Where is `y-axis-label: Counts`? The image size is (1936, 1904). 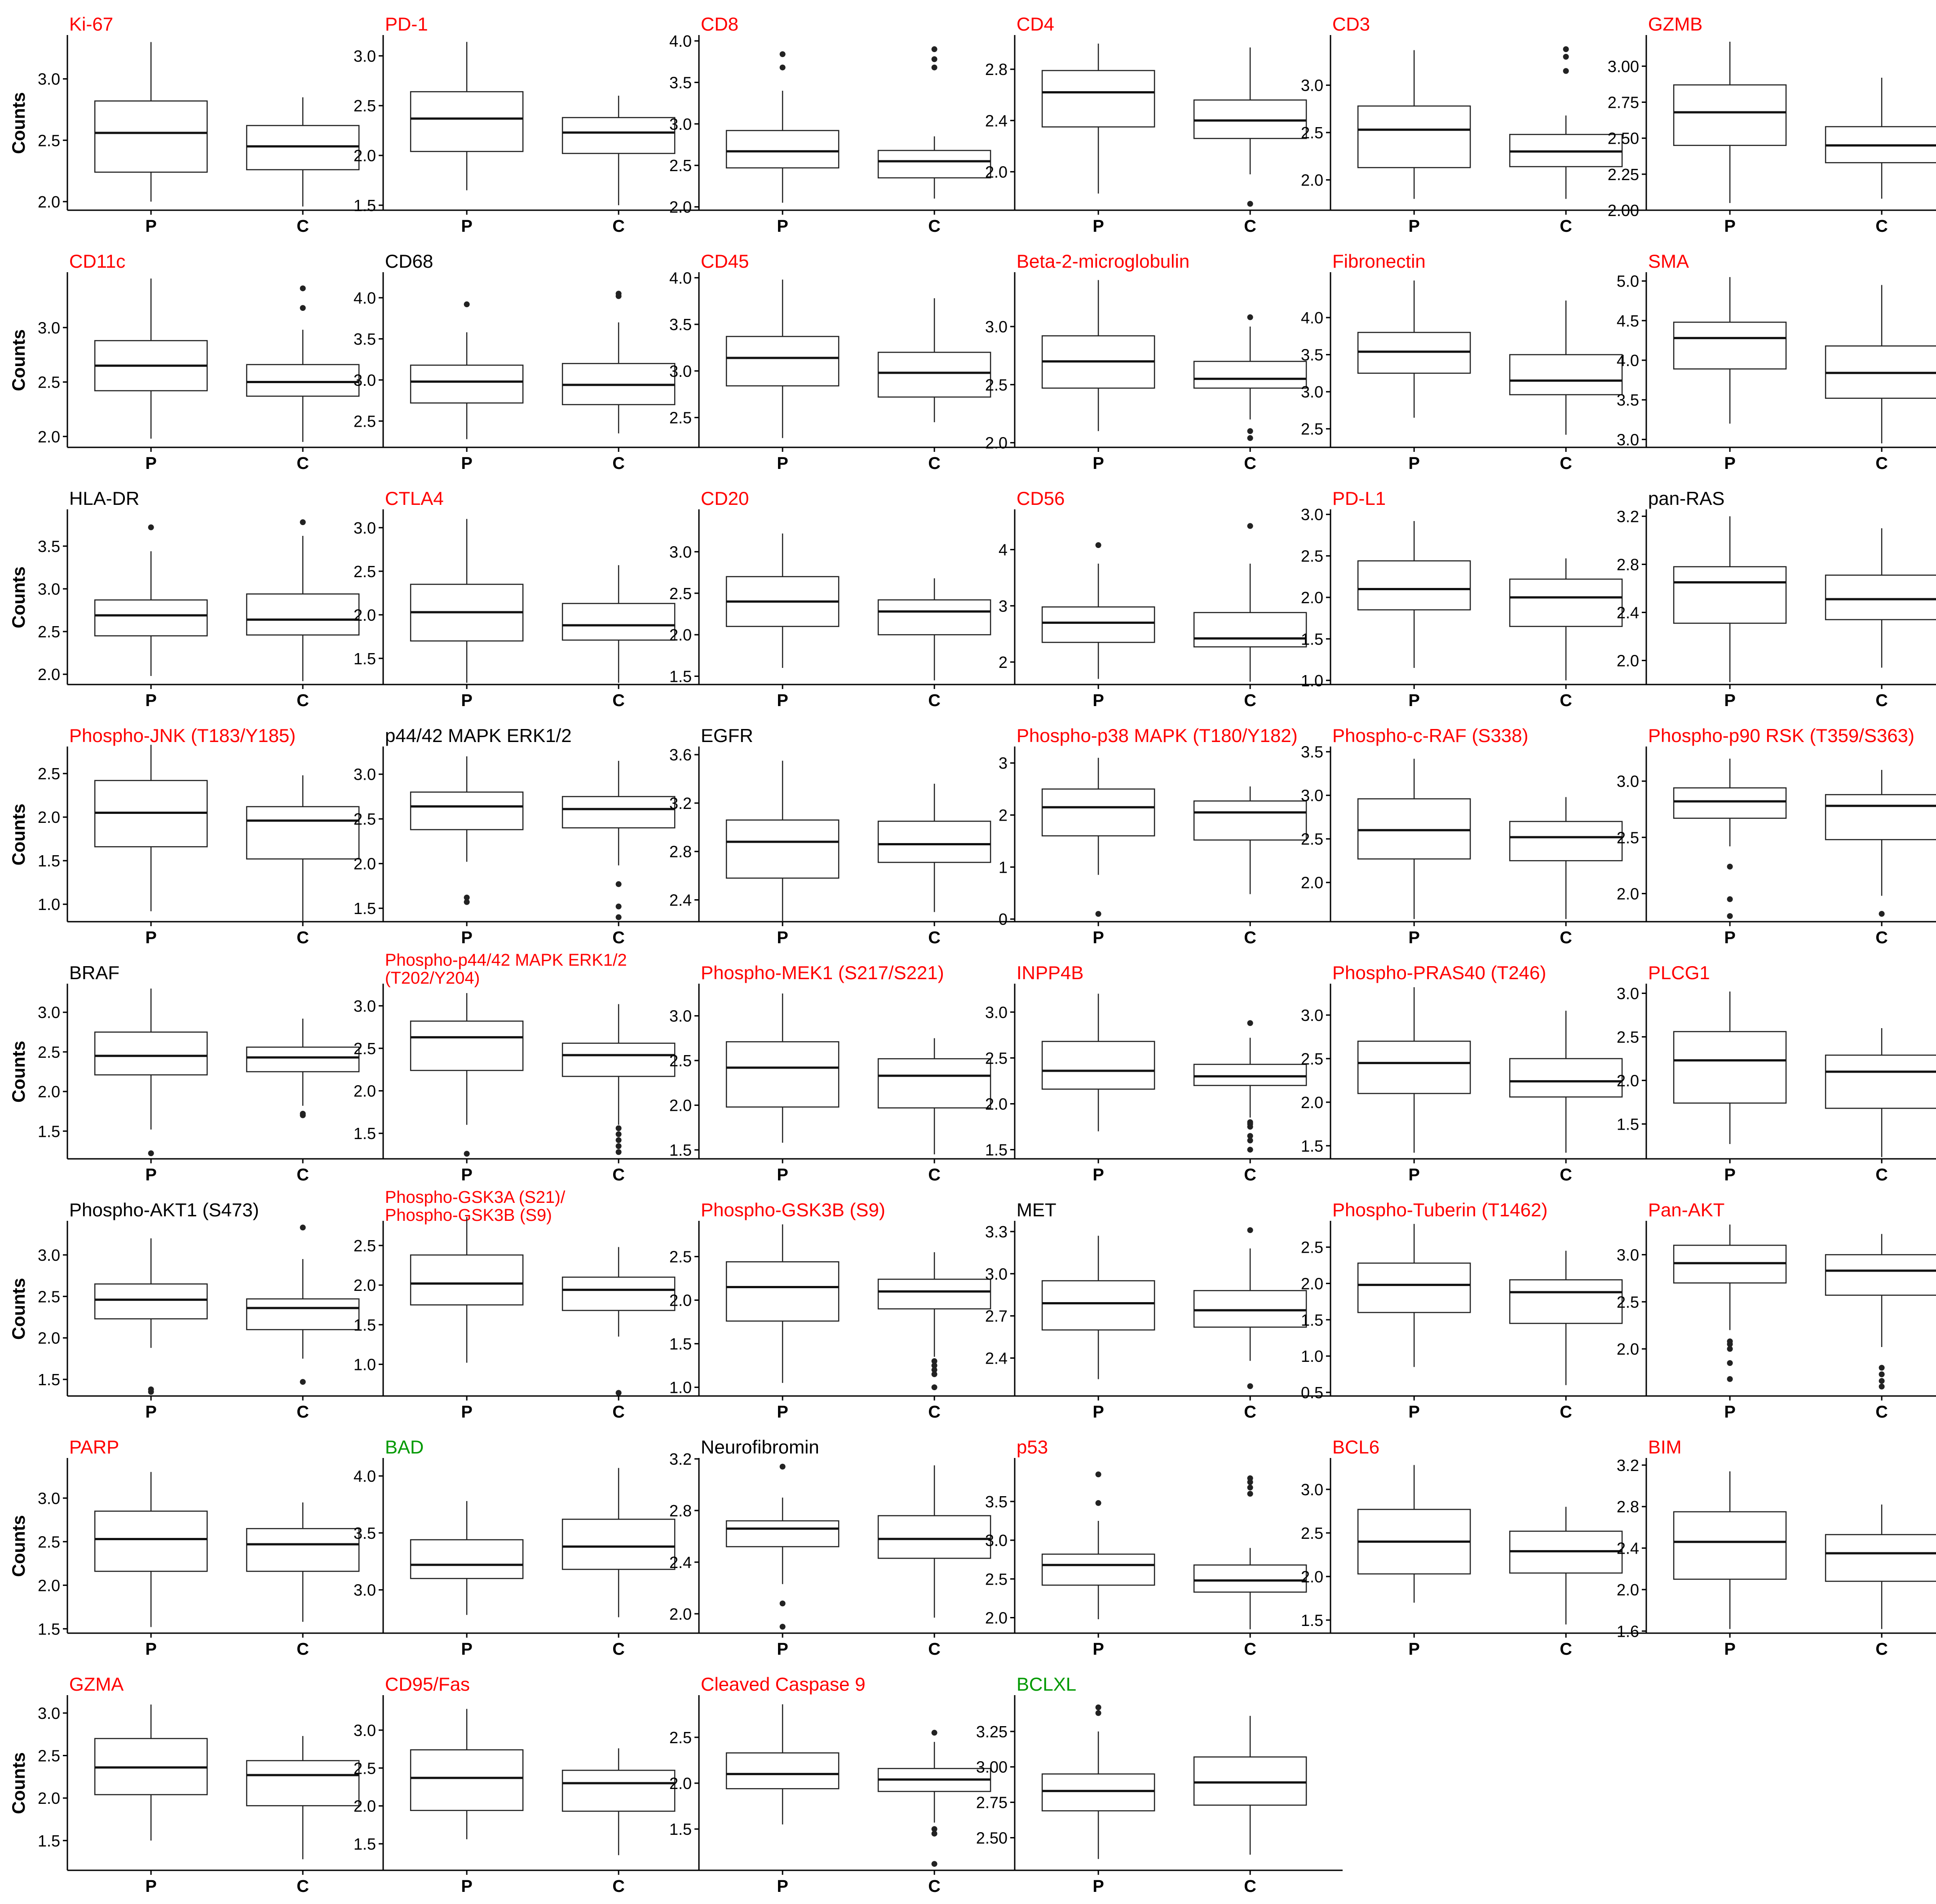 y-axis-label: Counts is located at coordinates (19, 1309).